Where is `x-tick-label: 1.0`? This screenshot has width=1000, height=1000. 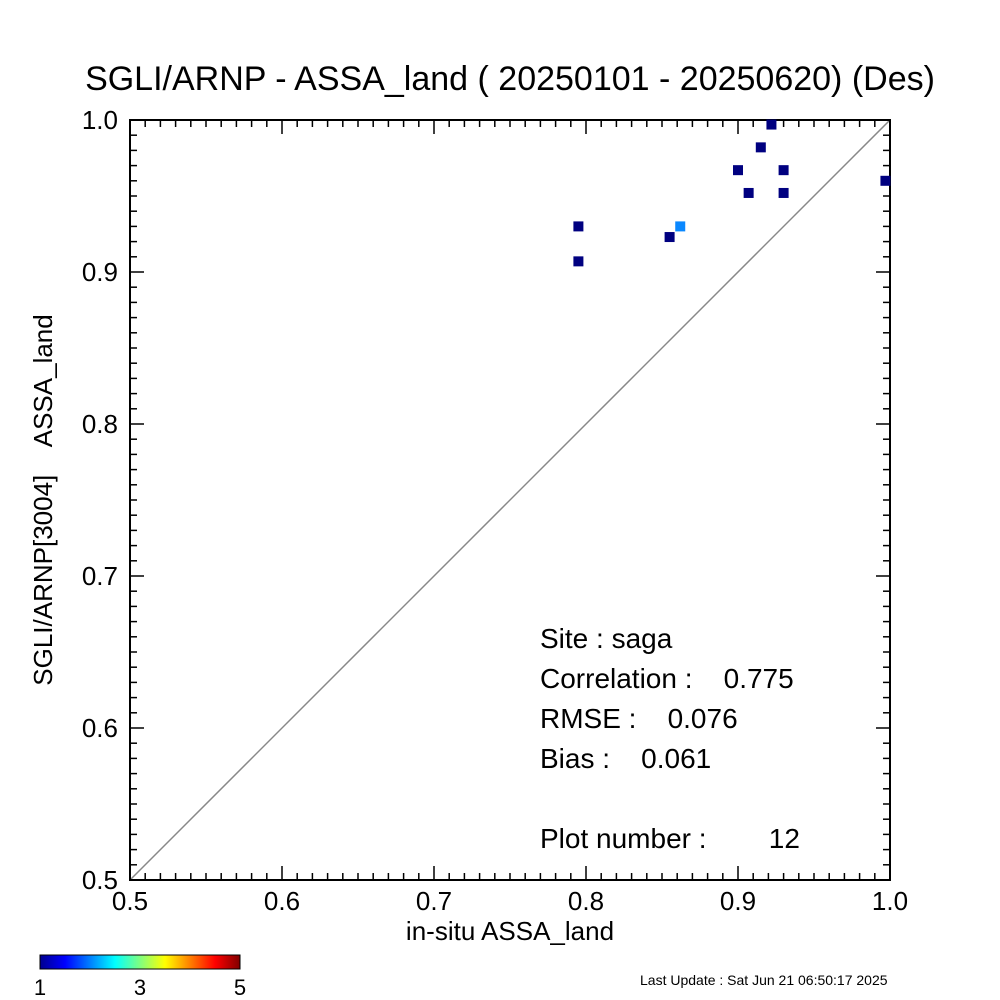 x-tick-label: 1.0 is located at coordinates (890, 901).